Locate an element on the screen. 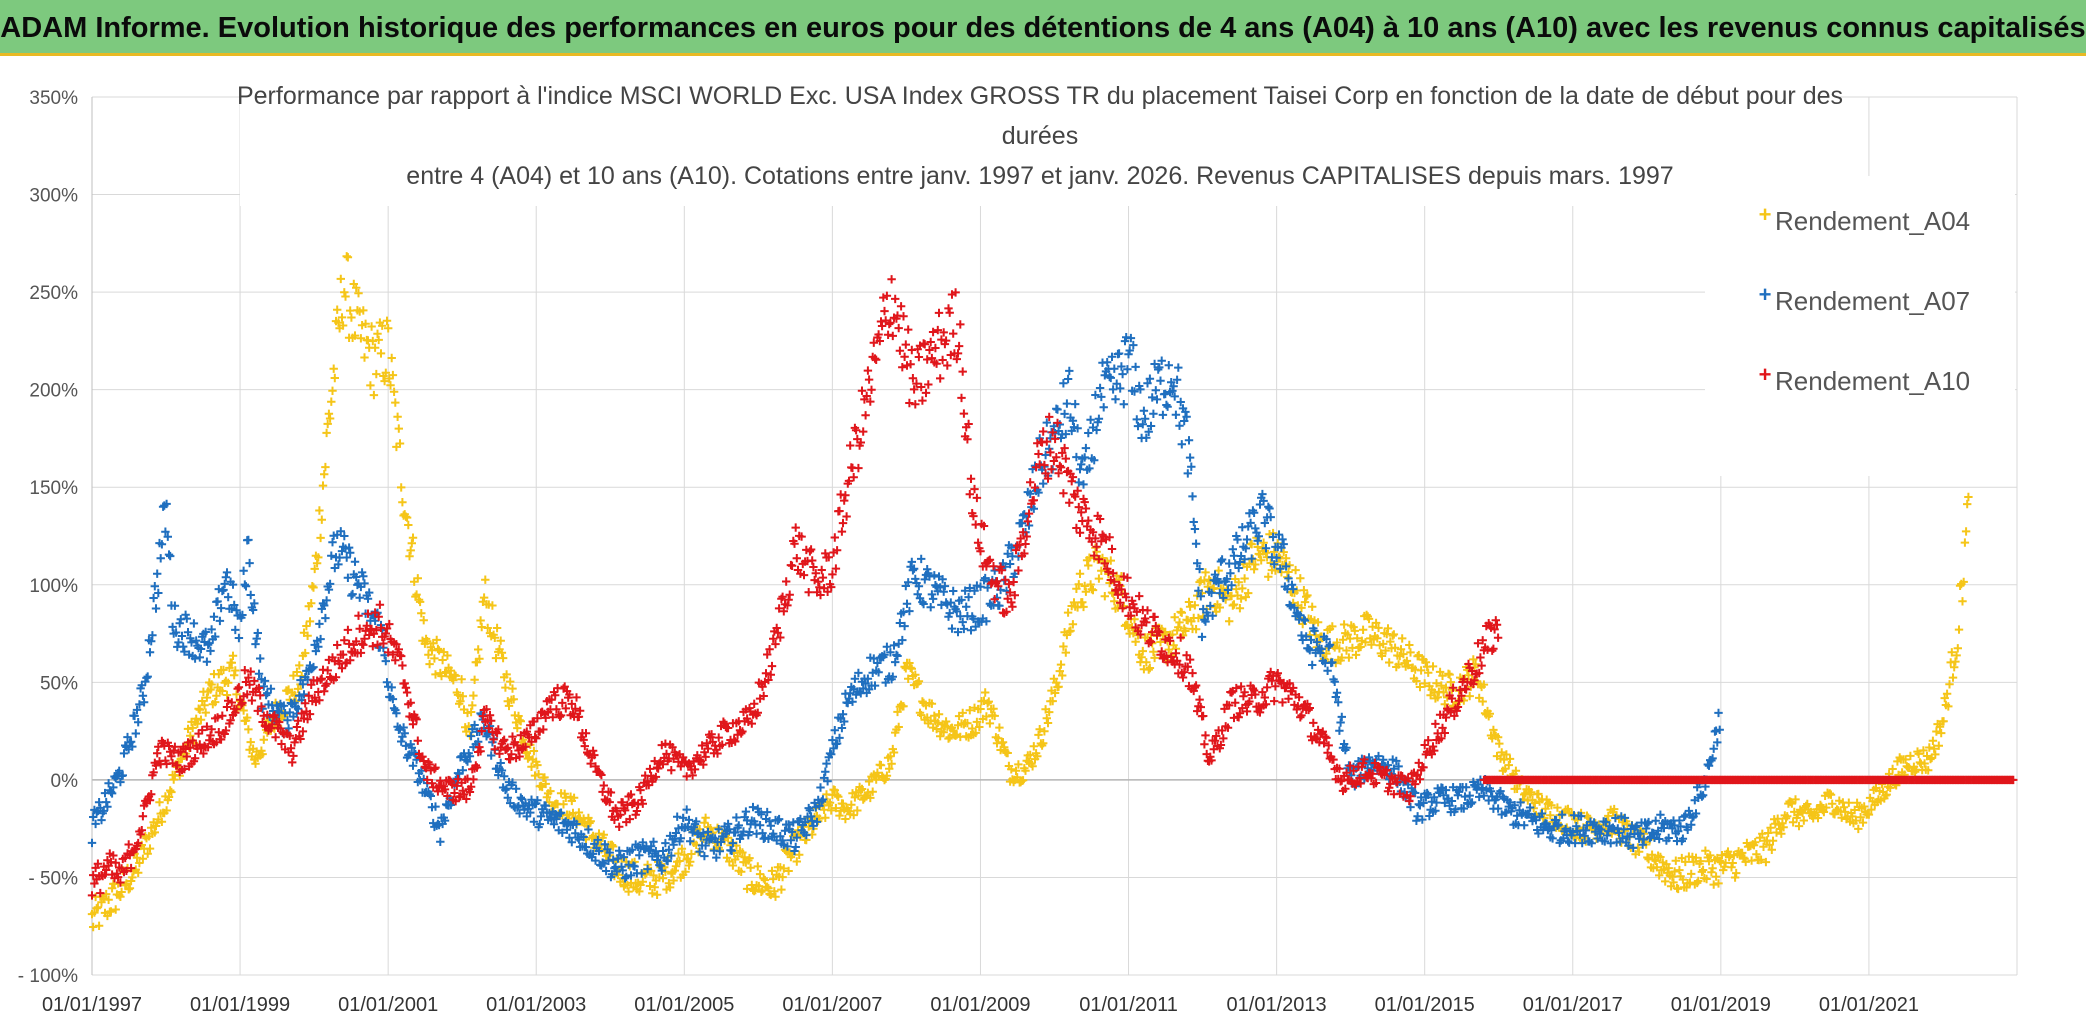 The image size is (2086, 1031). legend-item-a07: + Rendement_A07 is located at coordinates (1865, 299).